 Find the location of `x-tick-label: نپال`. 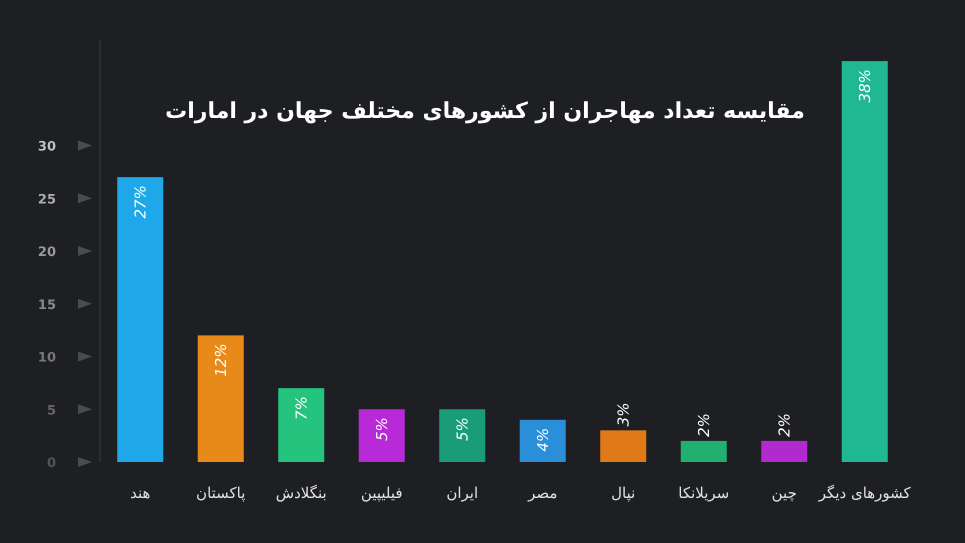

x-tick-label: نپال is located at coordinates (623, 493).